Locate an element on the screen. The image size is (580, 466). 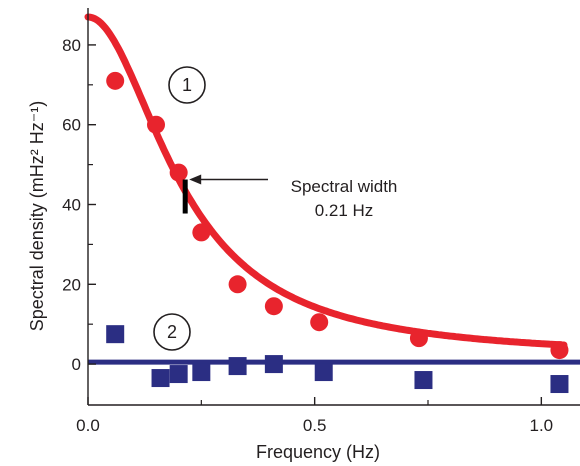
y-tick-label-4: 80 is located at coordinates (71, 45).